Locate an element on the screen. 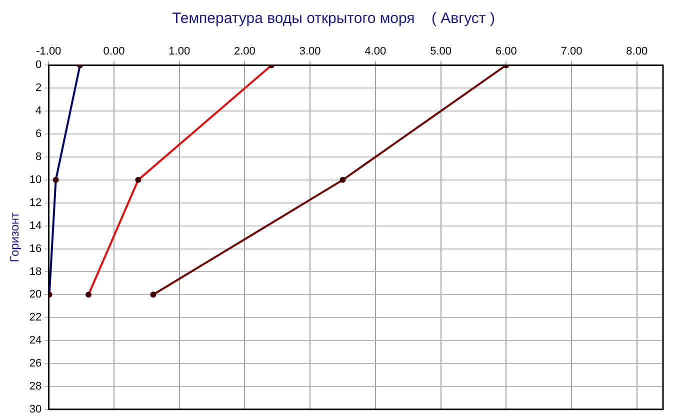 Image resolution: width=675 pixels, height=419 pixels. chart-title: Температура воды открытого моря ( Август ) is located at coordinates (333, 19).